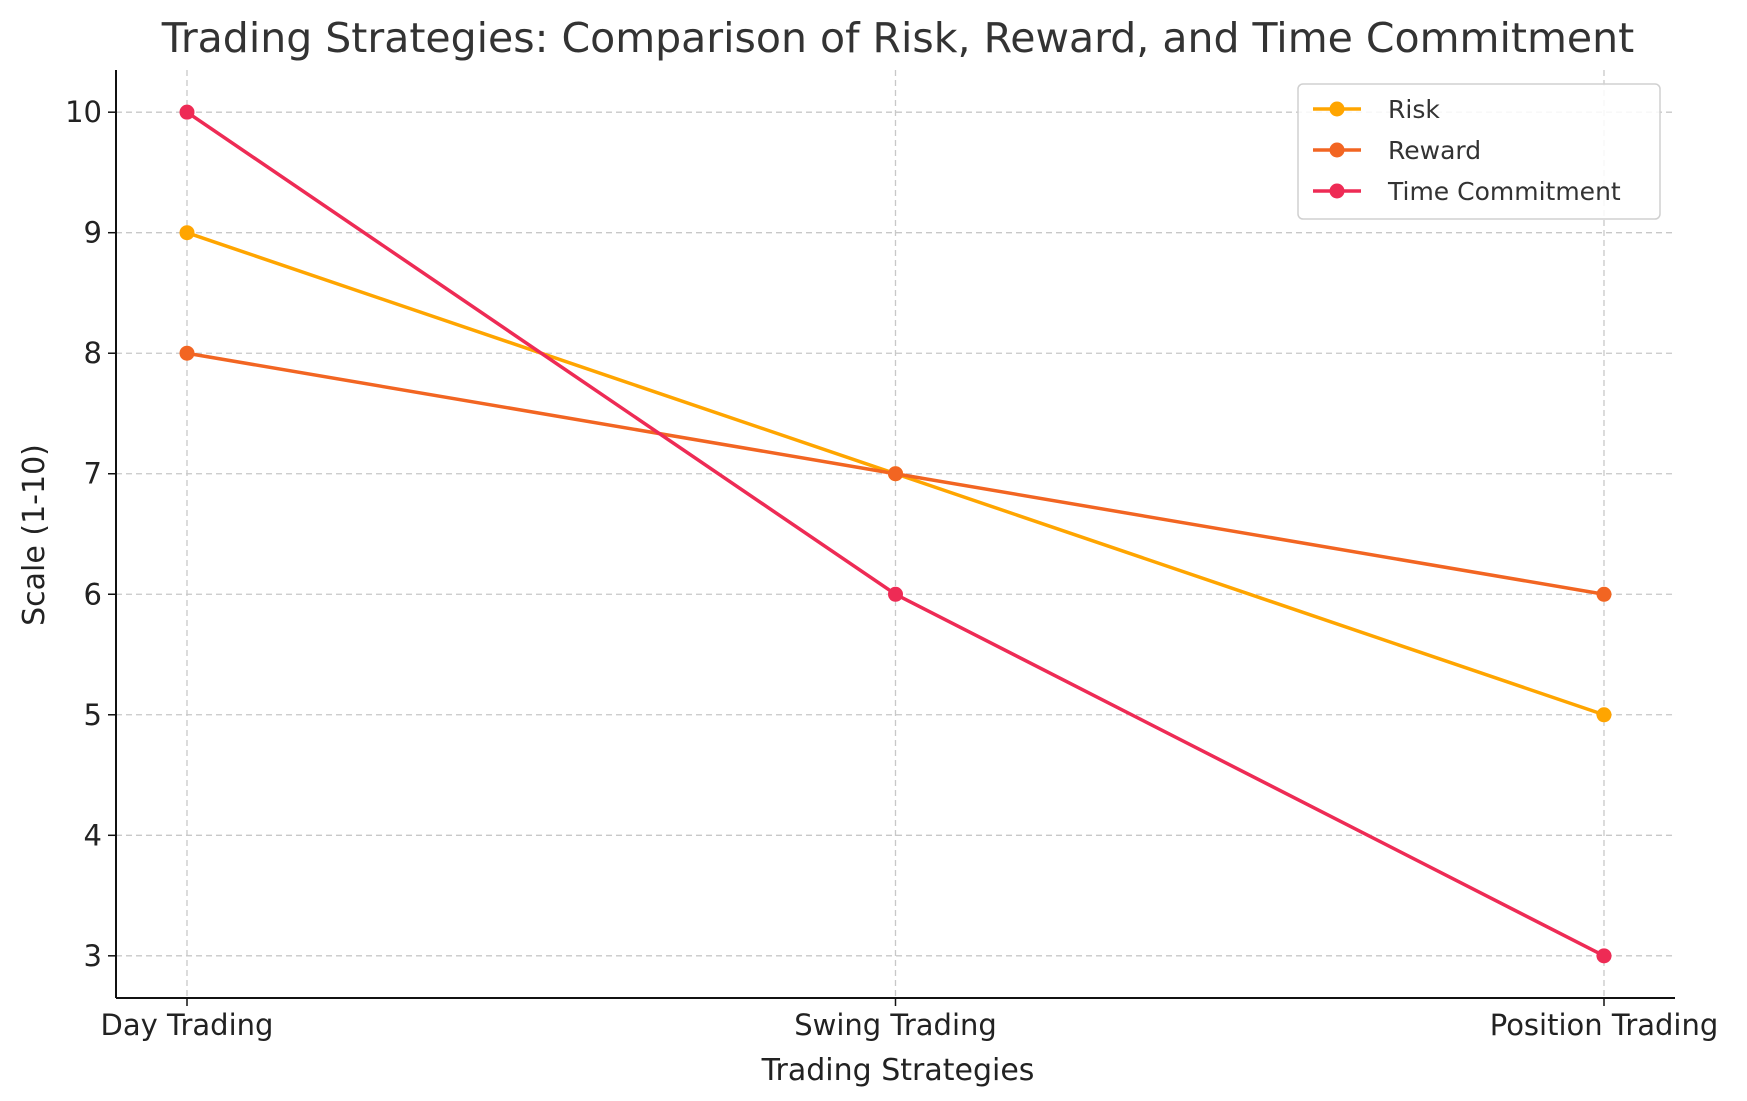 The height and width of the screenshot is (1101, 1747). What do you see at coordinates (93, 233) in the screenshot?
I see `y-tick-label: 9` at bounding box center [93, 233].